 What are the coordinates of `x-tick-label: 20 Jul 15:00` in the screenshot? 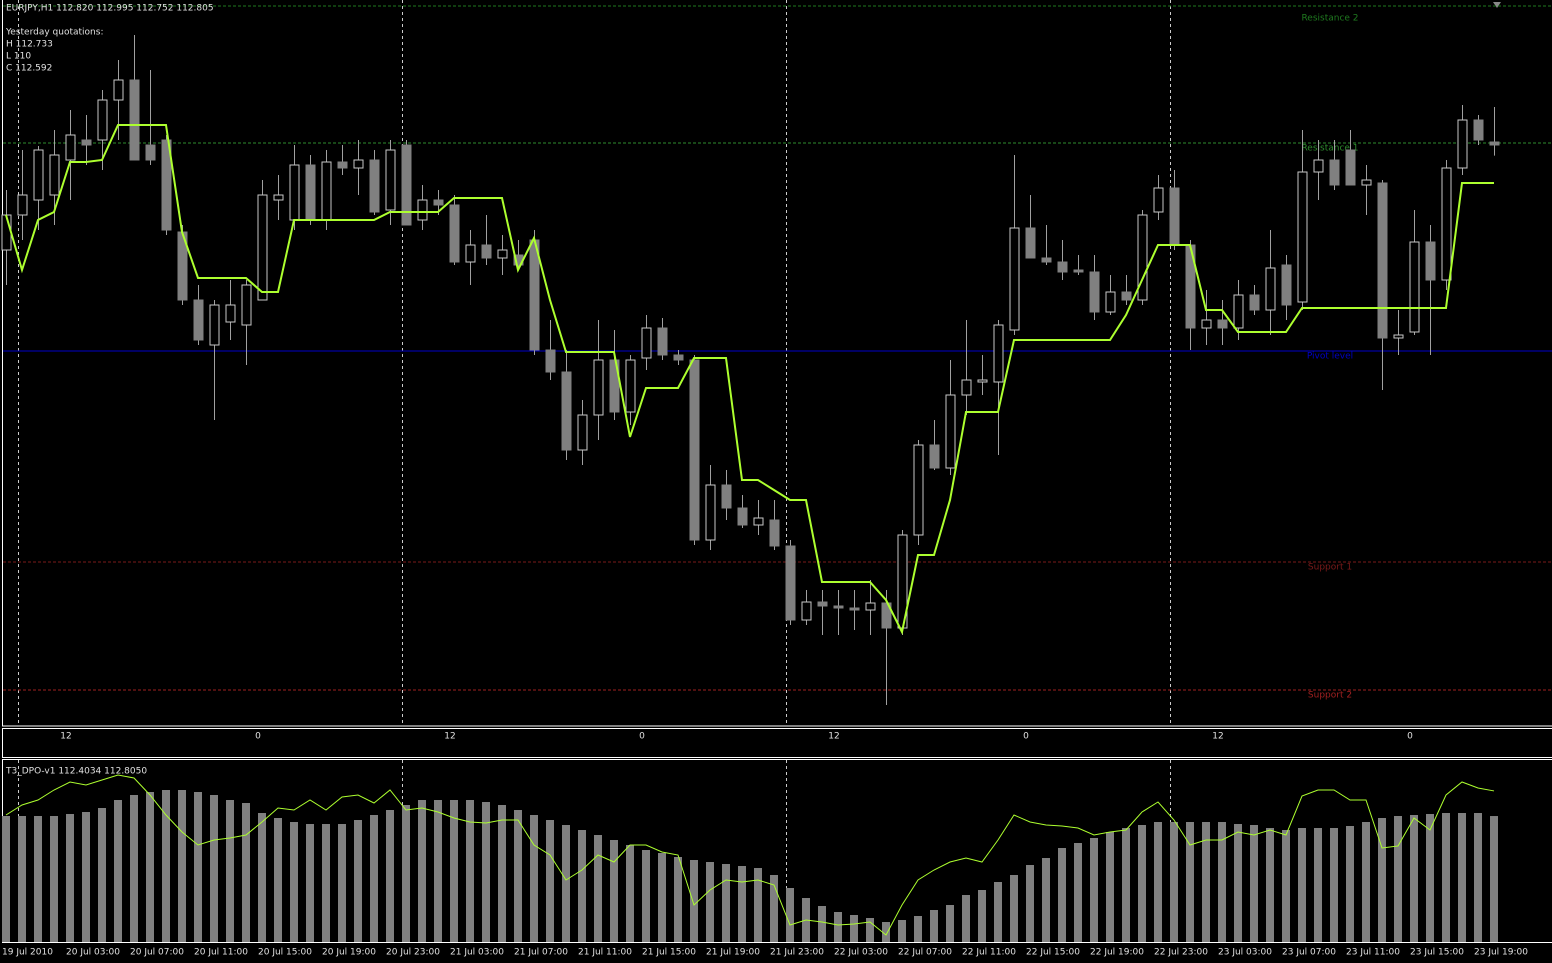 It's located at (285, 953).